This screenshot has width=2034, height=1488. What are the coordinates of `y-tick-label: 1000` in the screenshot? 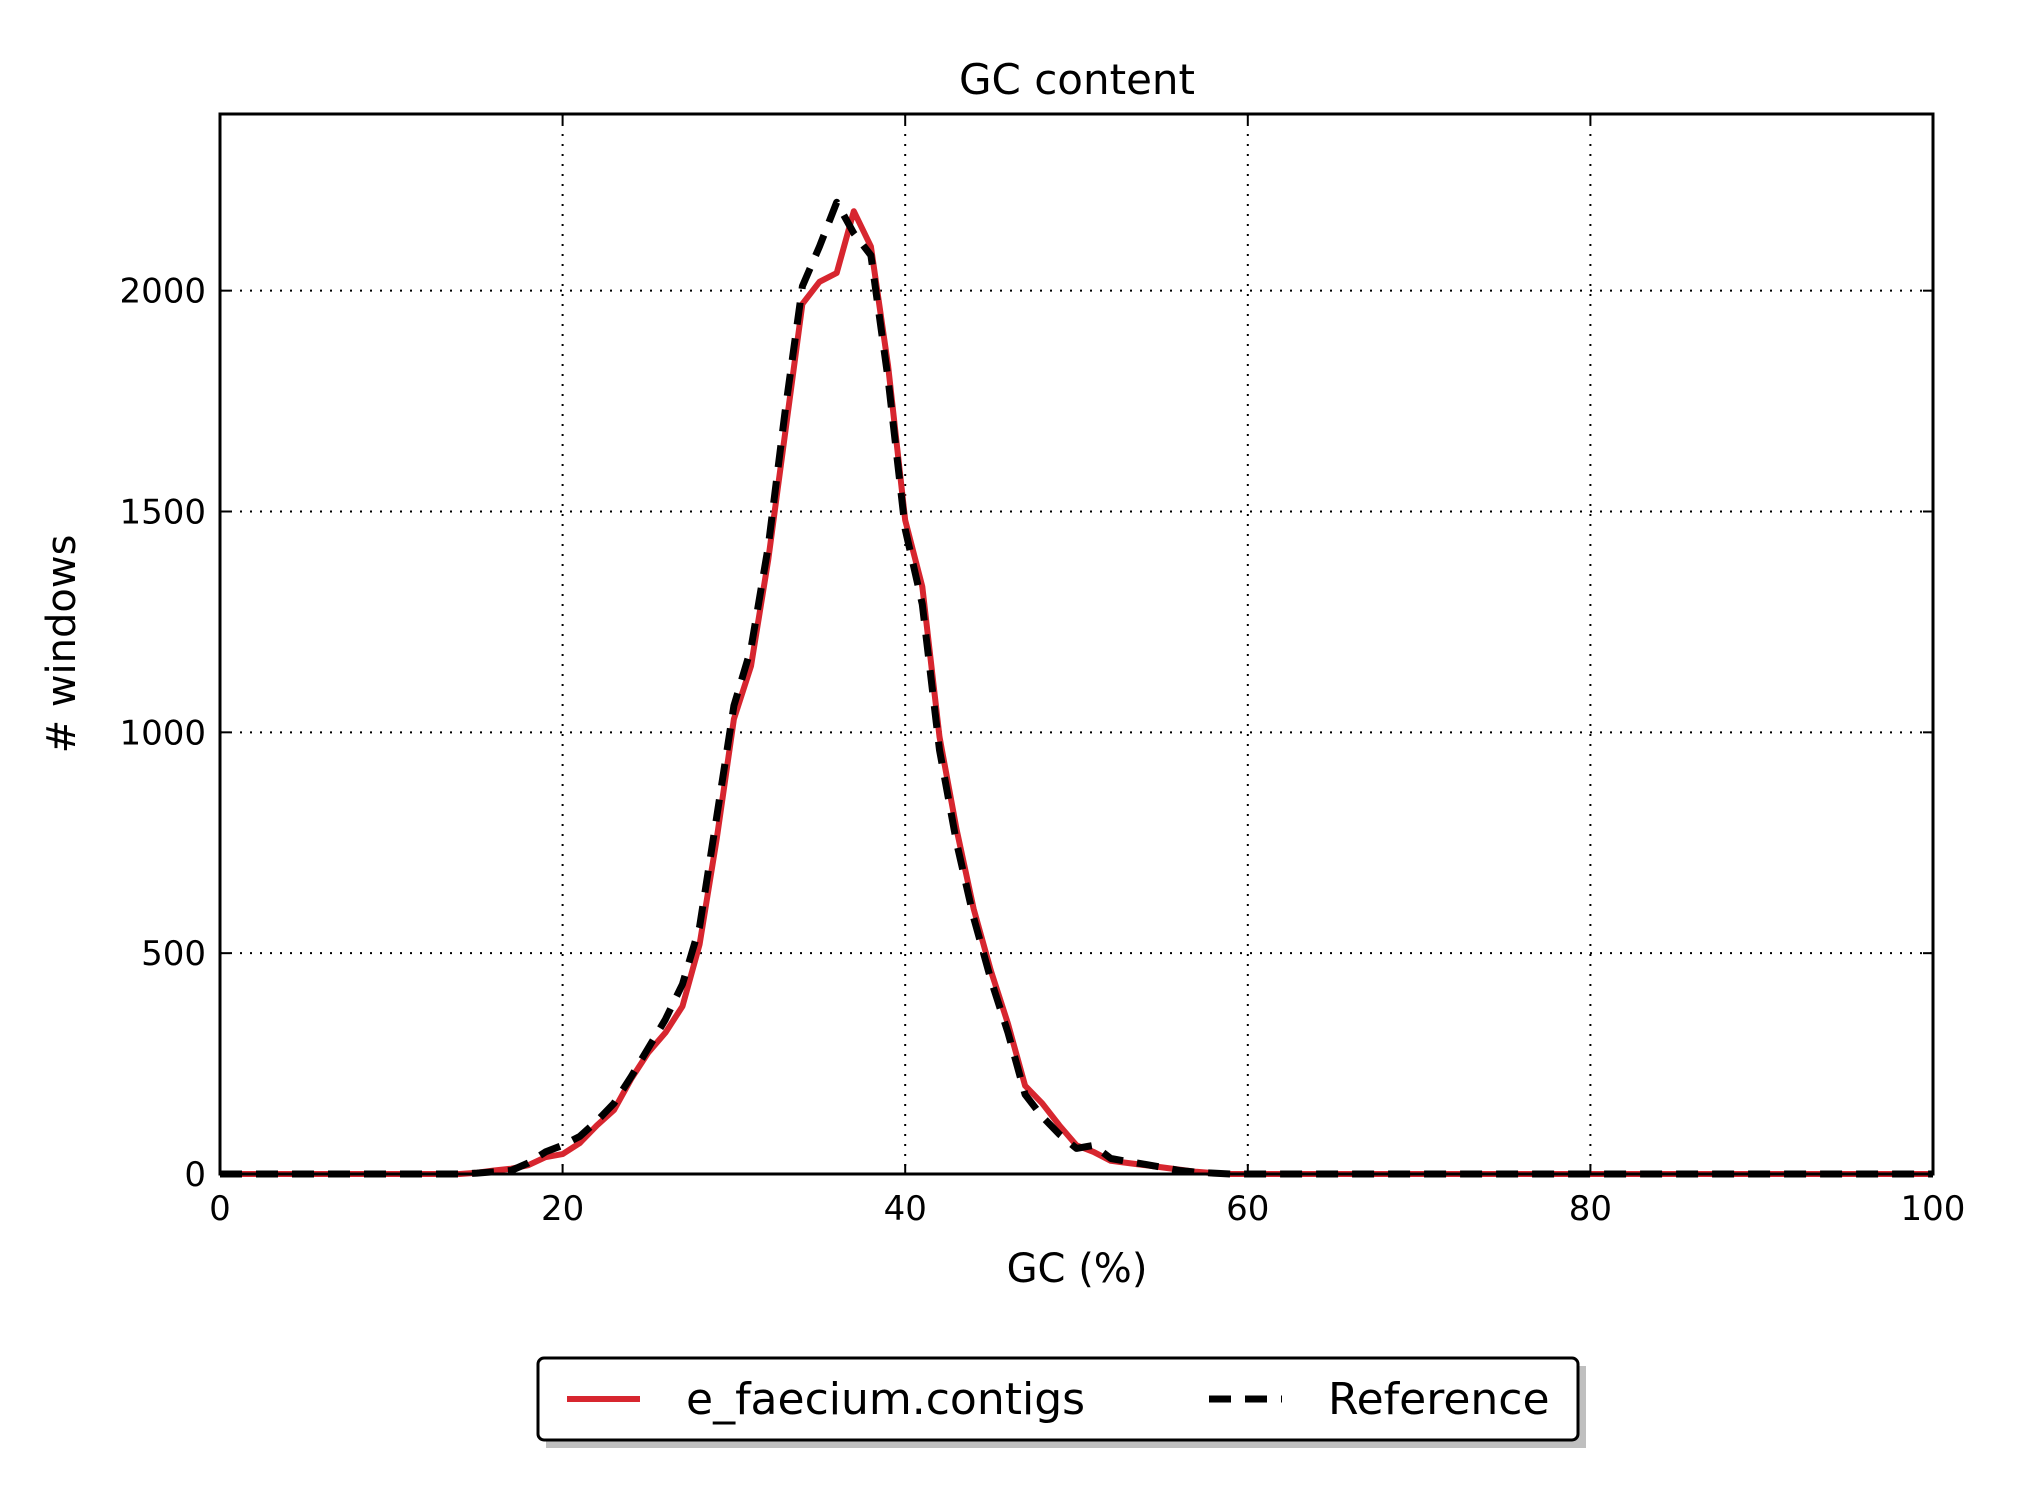 It's located at (162, 733).